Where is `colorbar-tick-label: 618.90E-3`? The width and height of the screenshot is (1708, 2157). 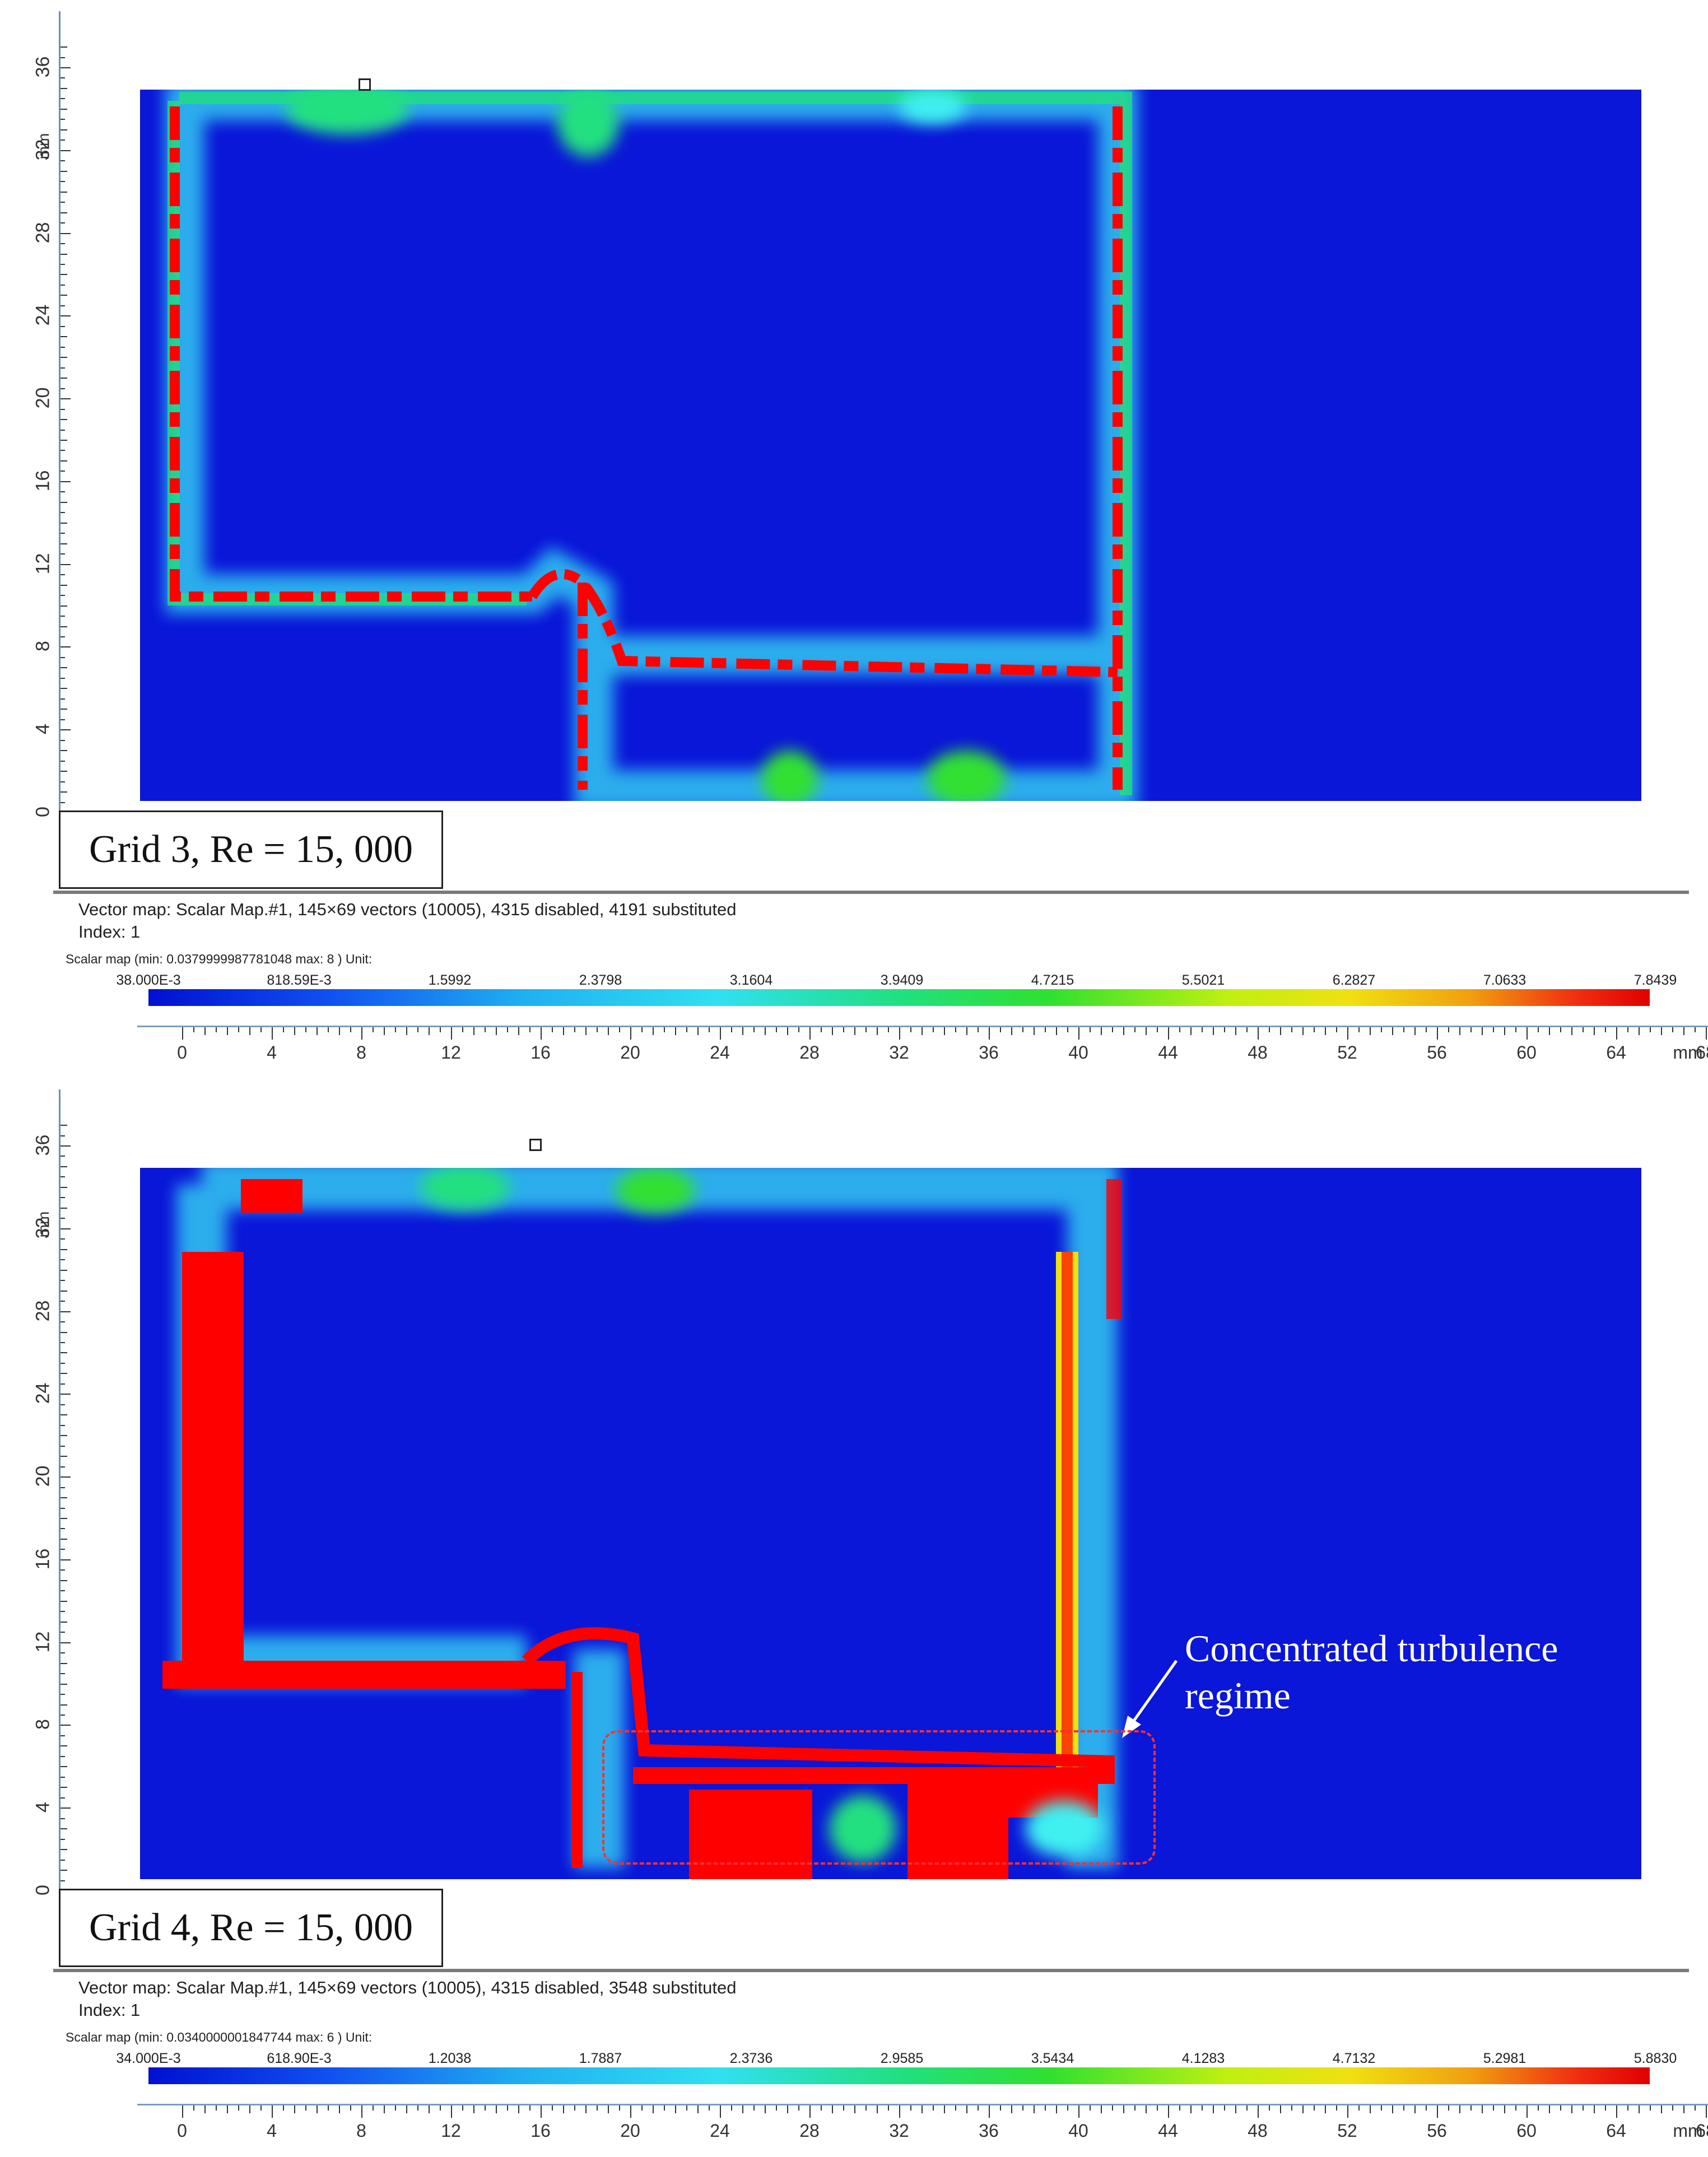
colorbar-tick-label: 618.90E-3 is located at coordinates (300, 2058).